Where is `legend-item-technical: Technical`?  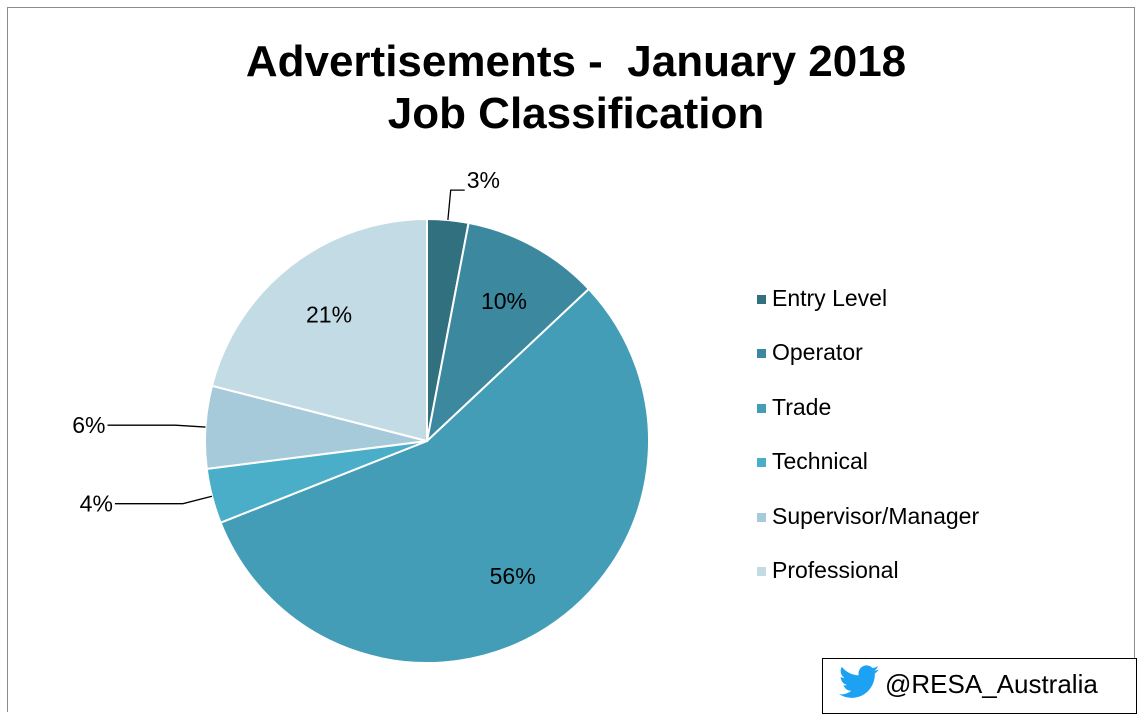
legend-item-technical: Technical is located at coordinates (868, 462).